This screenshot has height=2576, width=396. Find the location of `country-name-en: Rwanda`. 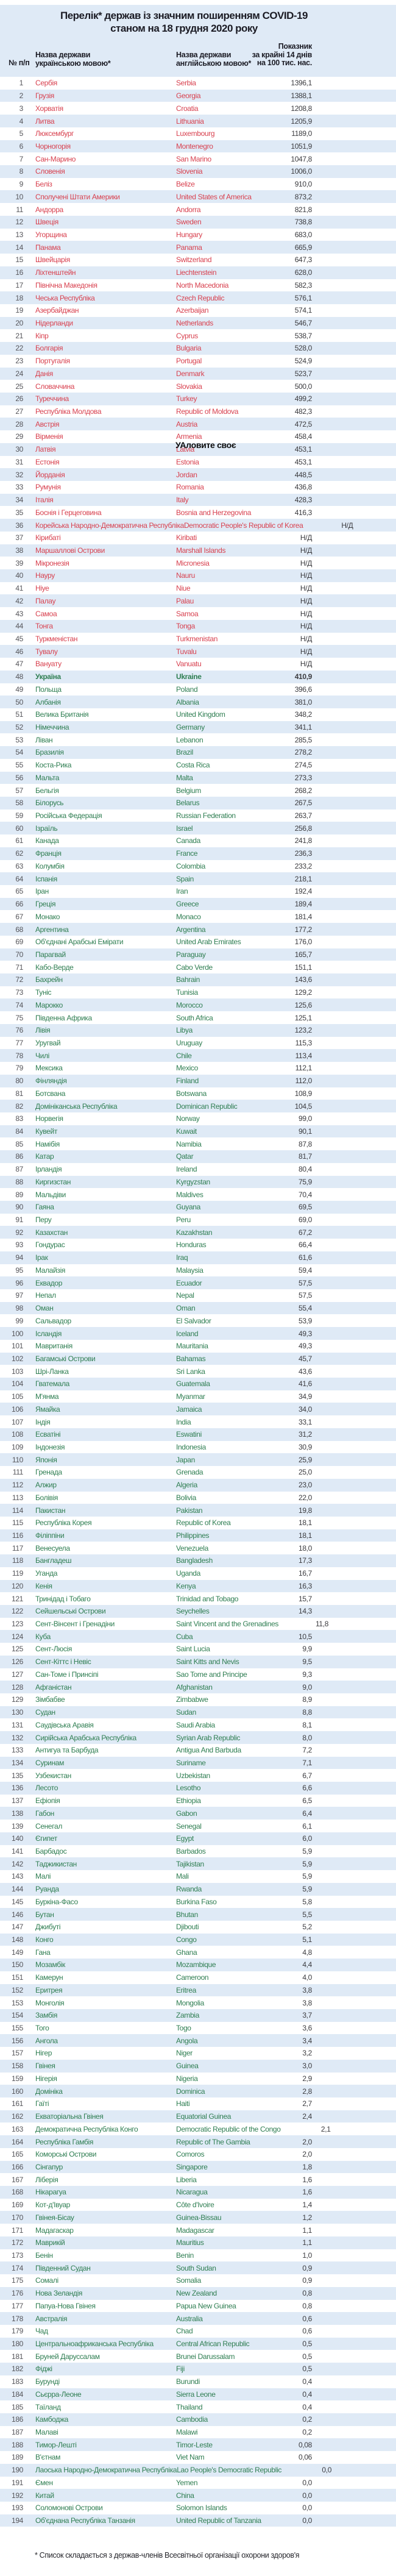

country-name-en: Rwanda is located at coordinates (189, 1889).